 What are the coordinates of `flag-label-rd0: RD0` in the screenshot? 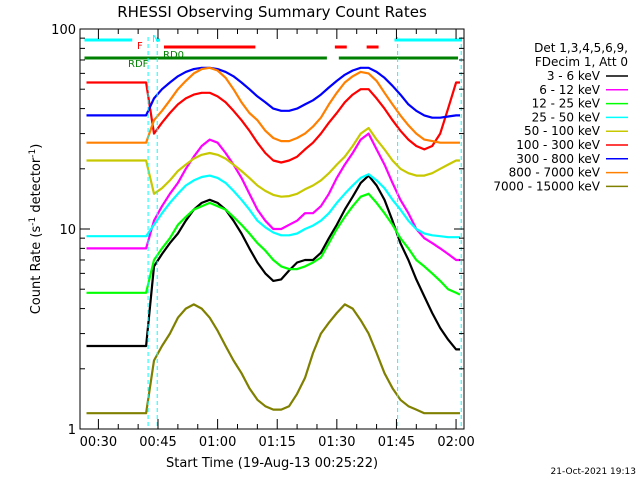 It's located at (173, 55).